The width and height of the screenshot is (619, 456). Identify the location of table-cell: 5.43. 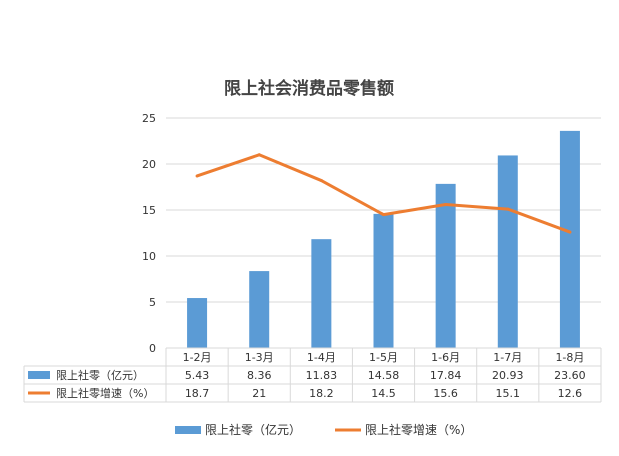
(197, 375).